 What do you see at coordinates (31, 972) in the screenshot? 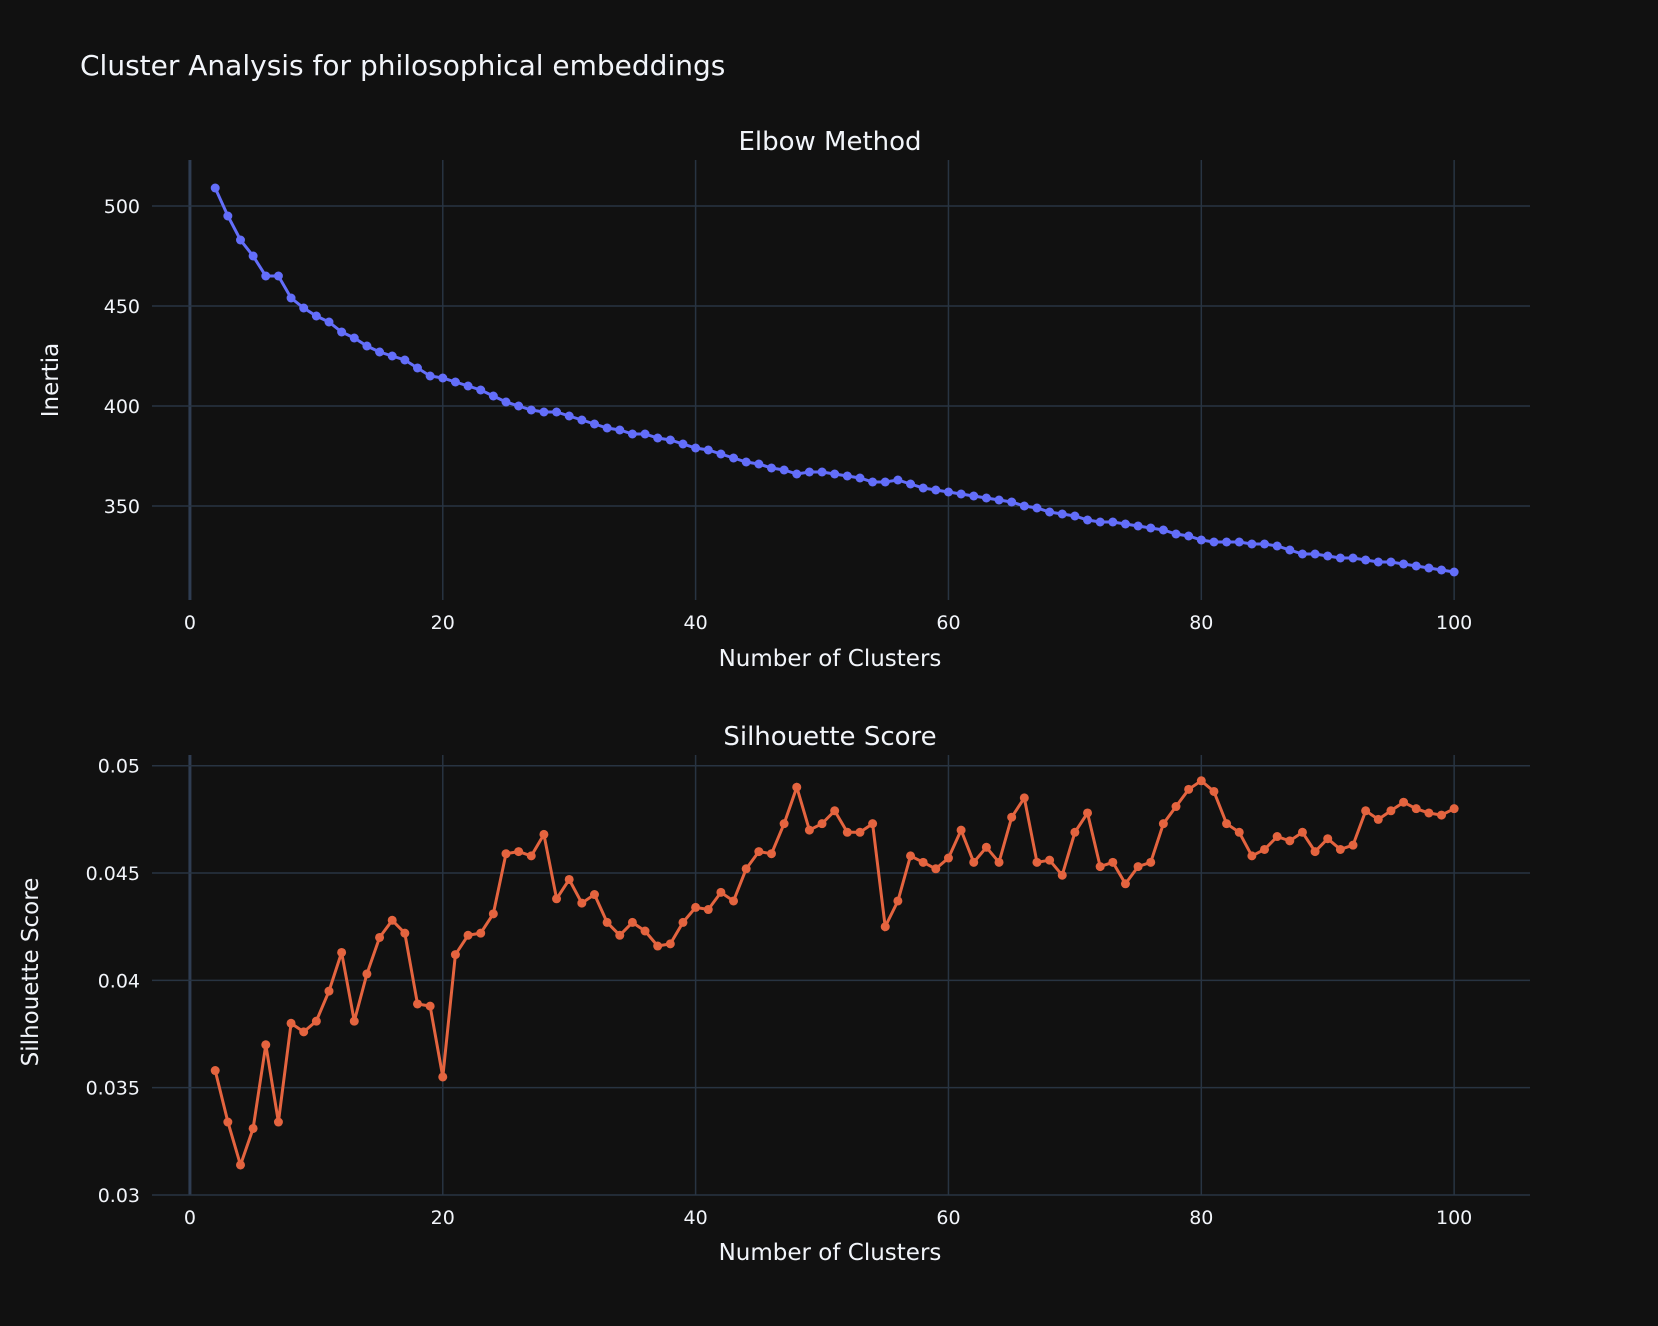
I see `silhouette-y-axis-label: Silhouette Score` at bounding box center [31, 972].